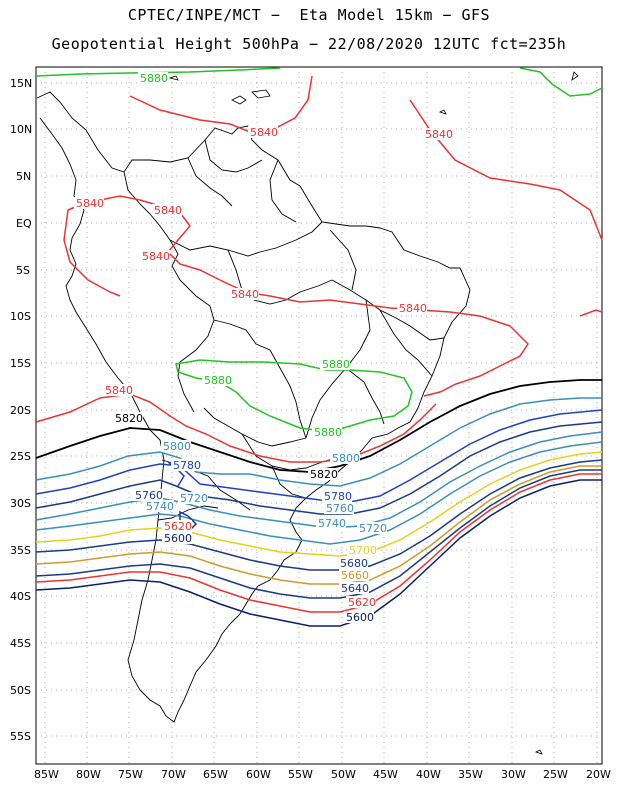  What do you see at coordinates (470, 774) in the screenshot?
I see `lon-label: 35W` at bounding box center [470, 774].